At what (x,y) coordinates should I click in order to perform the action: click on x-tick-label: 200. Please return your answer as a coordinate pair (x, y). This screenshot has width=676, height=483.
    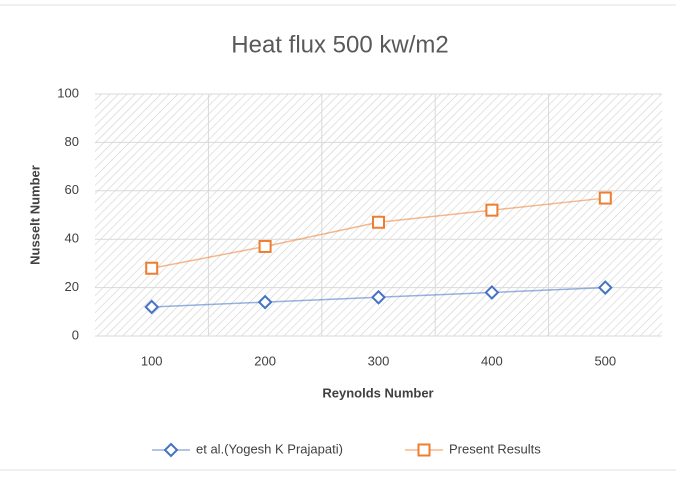
    Looking at the image, I should click on (265, 360).